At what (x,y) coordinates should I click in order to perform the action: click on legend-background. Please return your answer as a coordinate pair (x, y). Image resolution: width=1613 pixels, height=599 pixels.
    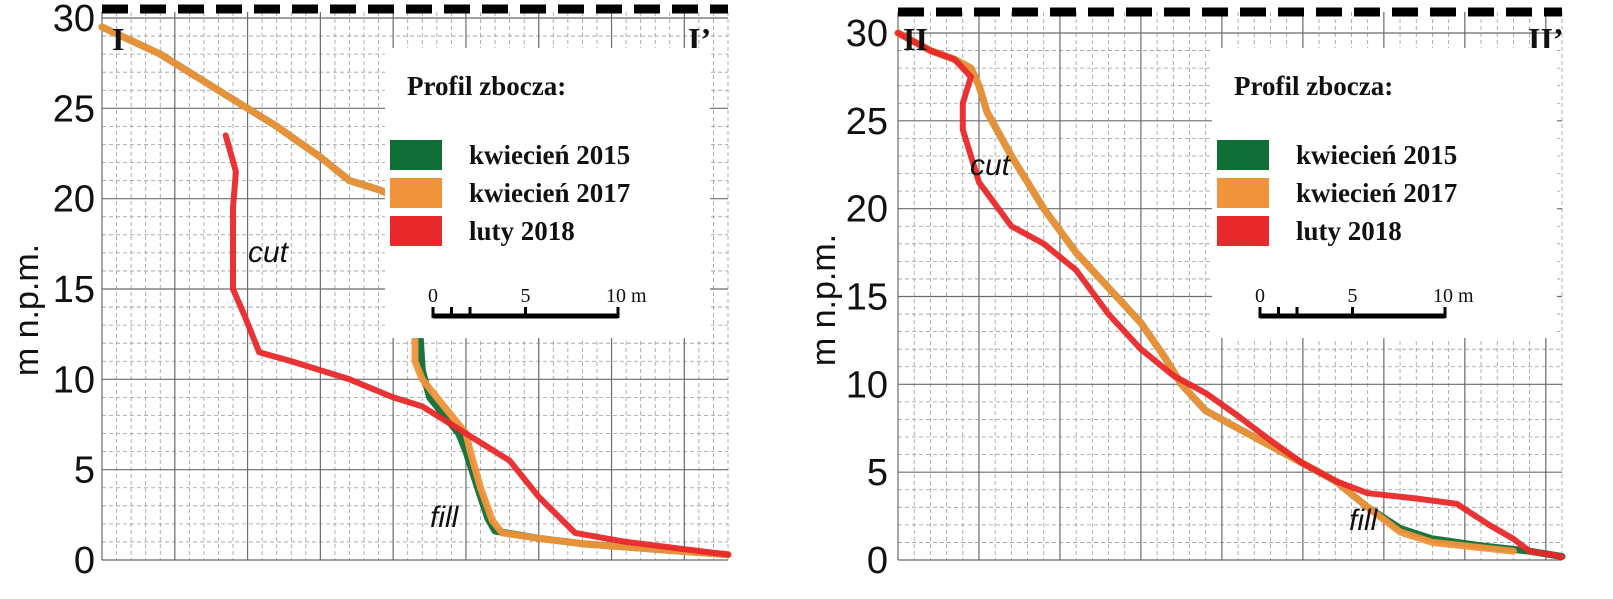
    Looking at the image, I should click on (1384, 193).